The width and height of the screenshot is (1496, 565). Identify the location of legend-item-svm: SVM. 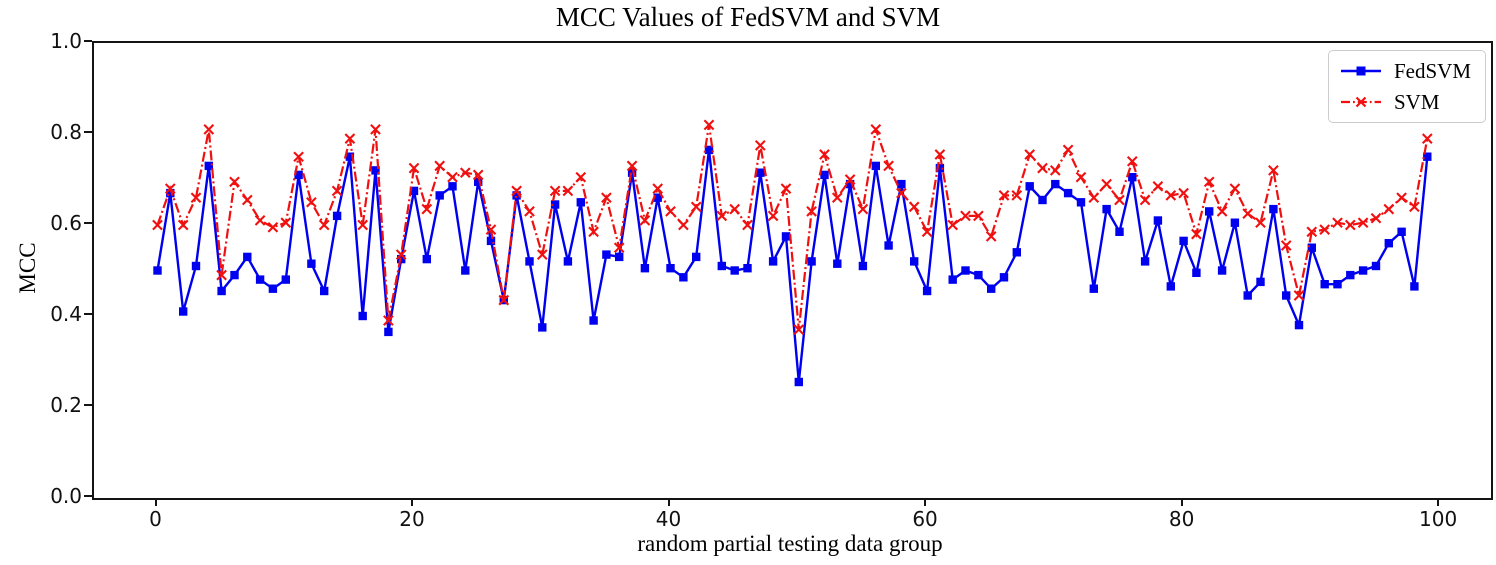
(1405, 102).